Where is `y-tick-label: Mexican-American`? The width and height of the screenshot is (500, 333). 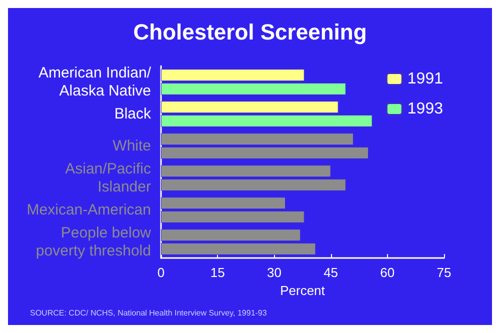 y-tick-label: Mexican-American is located at coordinates (88, 210).